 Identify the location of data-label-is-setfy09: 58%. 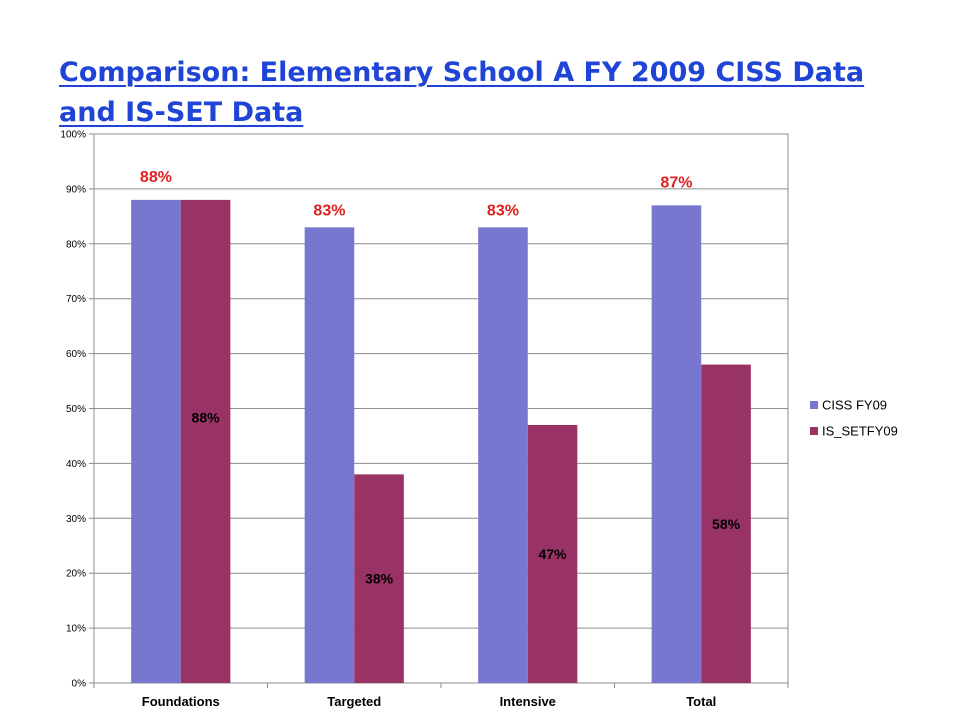
(726, 524).